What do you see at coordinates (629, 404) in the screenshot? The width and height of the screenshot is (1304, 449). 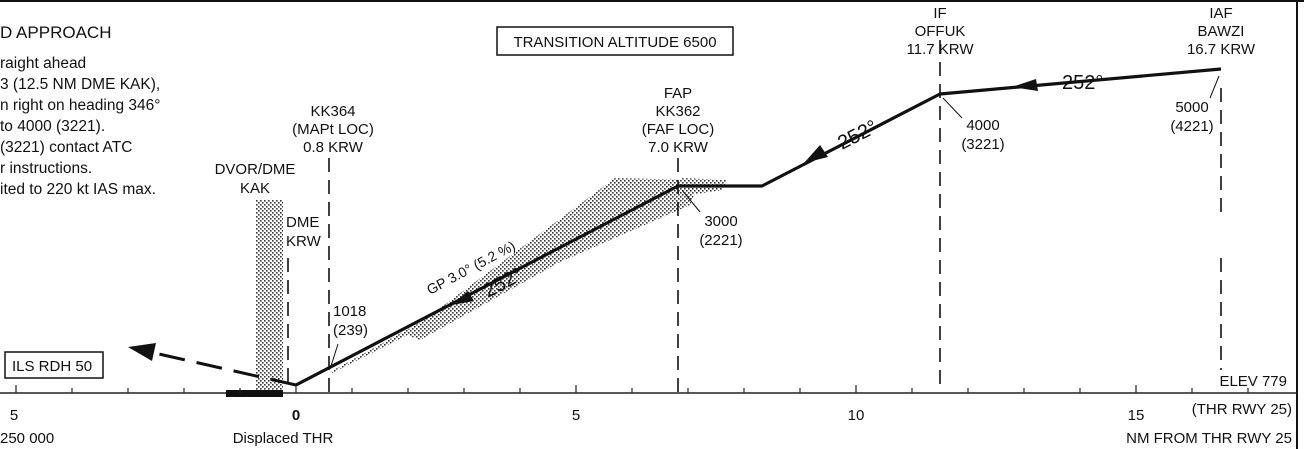 I see `axis-ticks: 5 0 5 10 15` at bounding box center [629, 404].